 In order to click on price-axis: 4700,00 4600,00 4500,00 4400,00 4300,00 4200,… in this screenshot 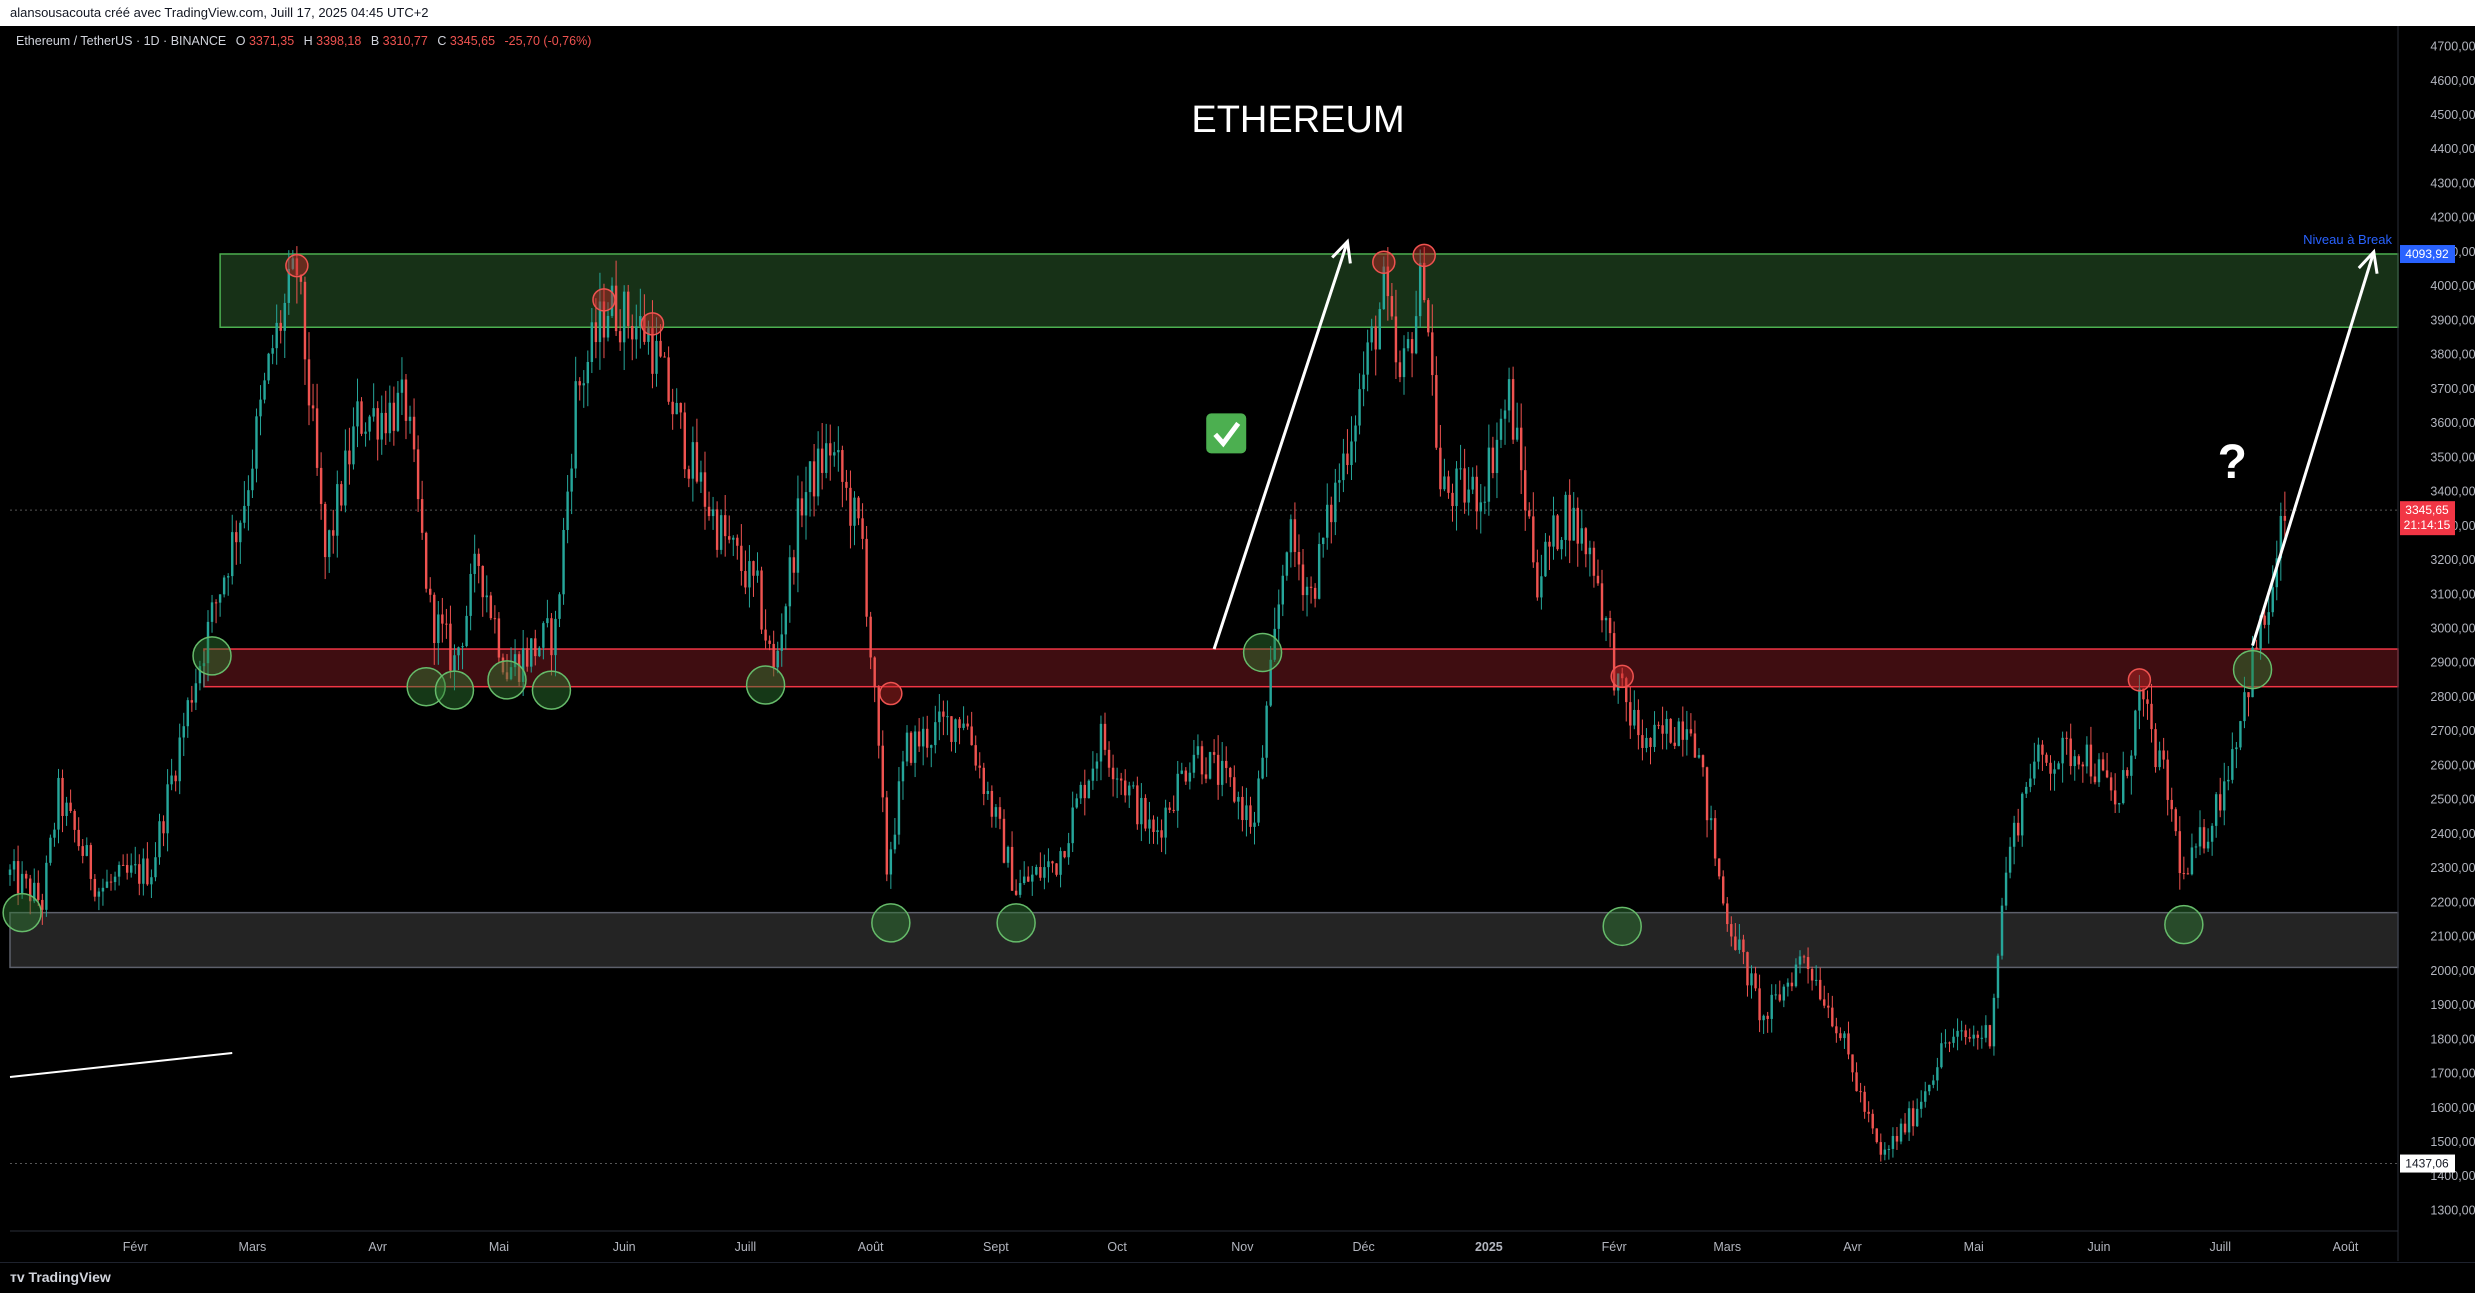, I will do `click(2437, 629)`.